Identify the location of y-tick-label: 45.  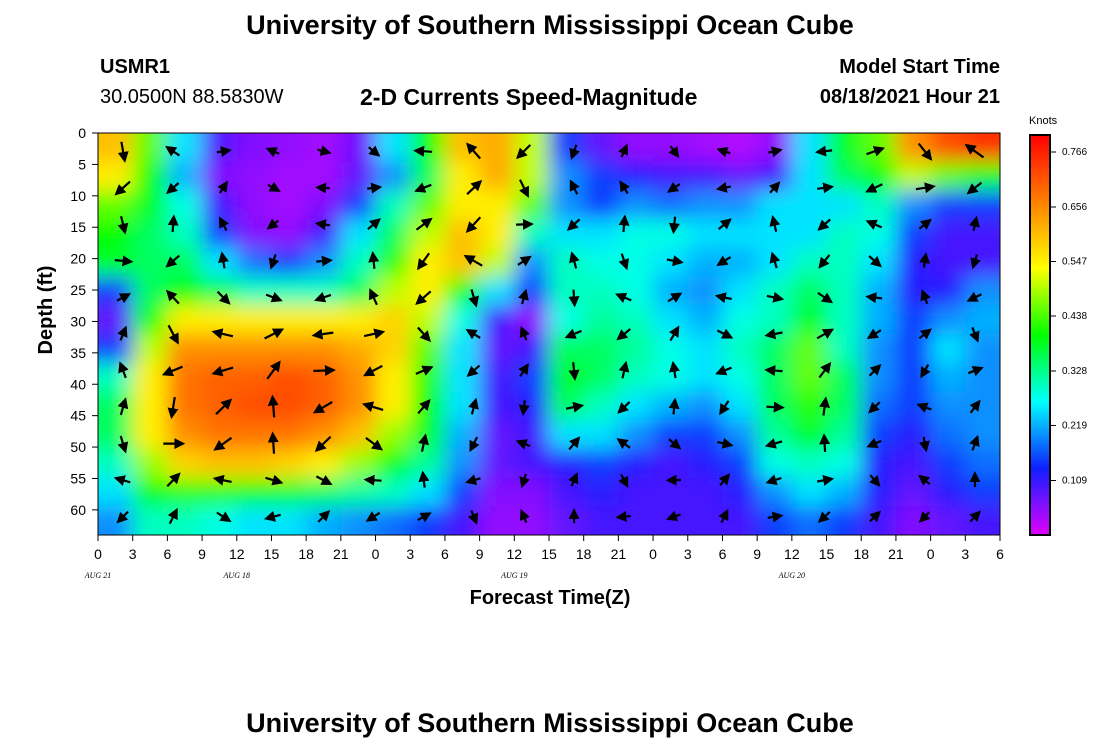
(78, 416).